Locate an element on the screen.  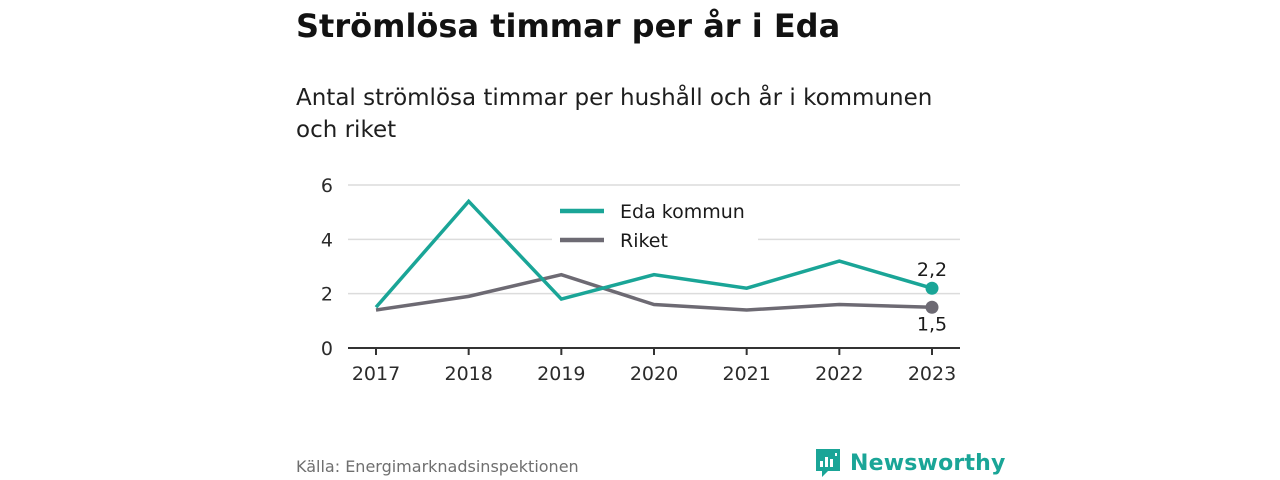
end-label-eda: 2,2 is located at coordinates (932, 270).